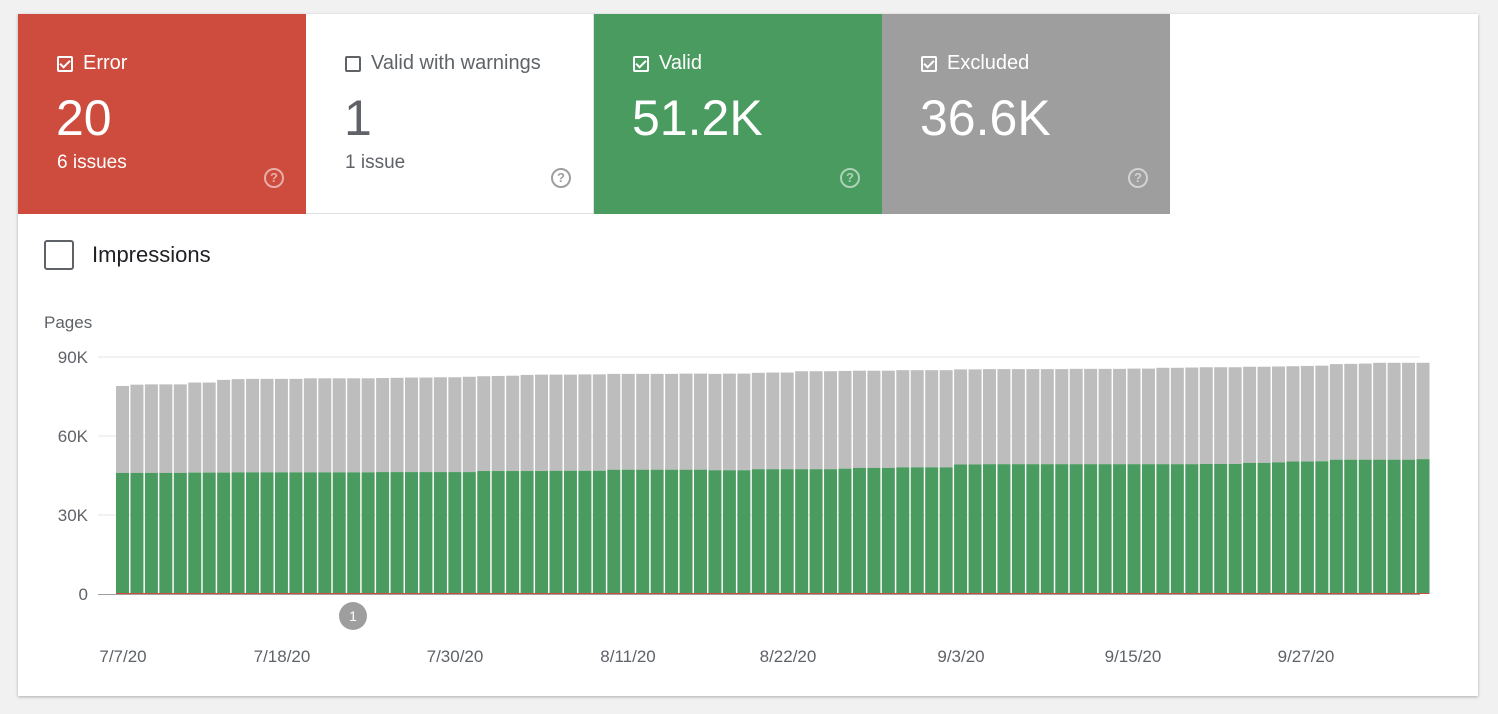  I want to click on excluded-tile: Excluded 36.6K ?, so click(1026, 114).